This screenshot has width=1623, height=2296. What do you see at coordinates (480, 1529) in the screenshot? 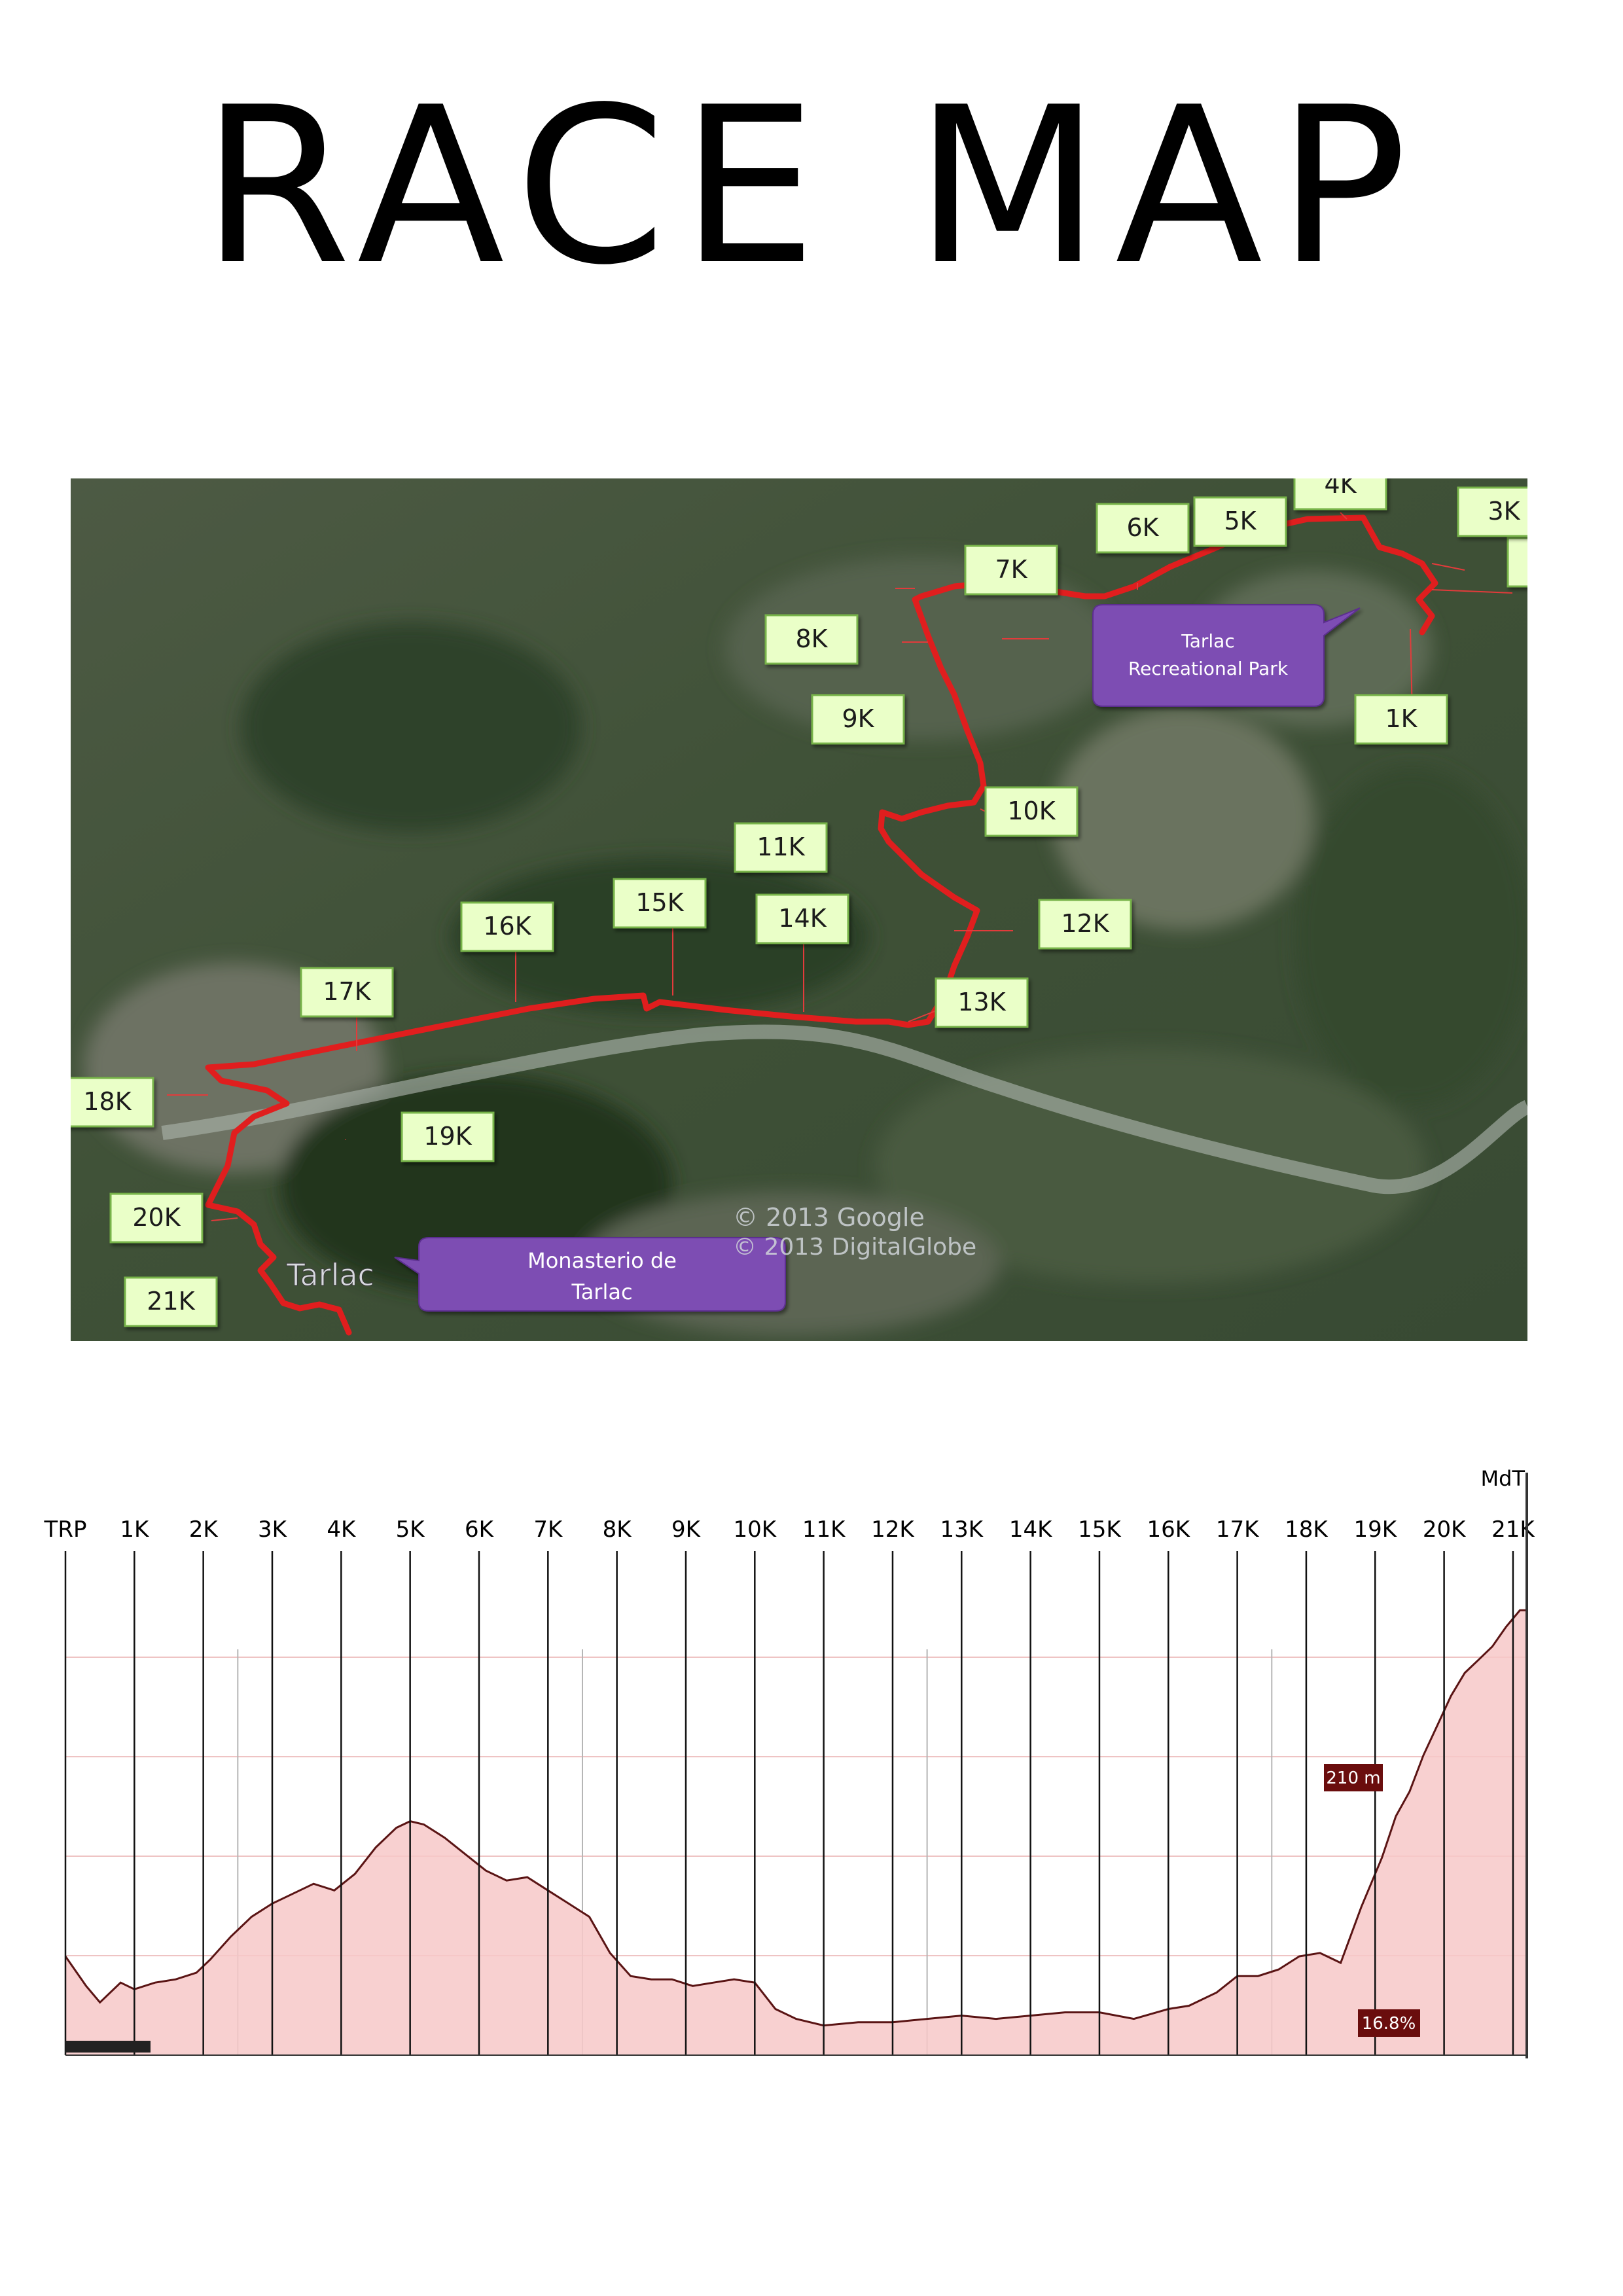
I see `km-tick-label-6k: 6K` at bounding box center [480, 1529].